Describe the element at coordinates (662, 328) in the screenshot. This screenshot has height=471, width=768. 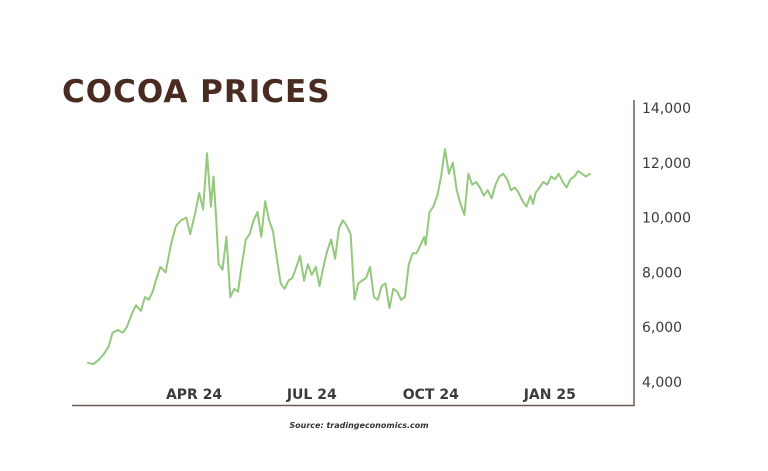
I see `y-tick-label: 6,000` at that location.